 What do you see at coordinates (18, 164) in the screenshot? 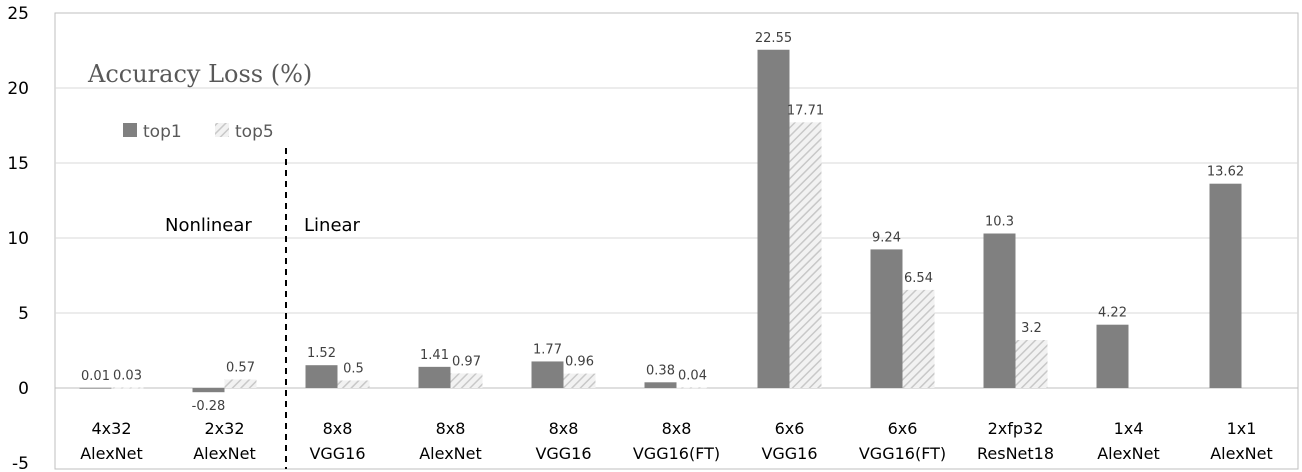
I see `y-tick-label: 15` at bounding box center [18, 164].